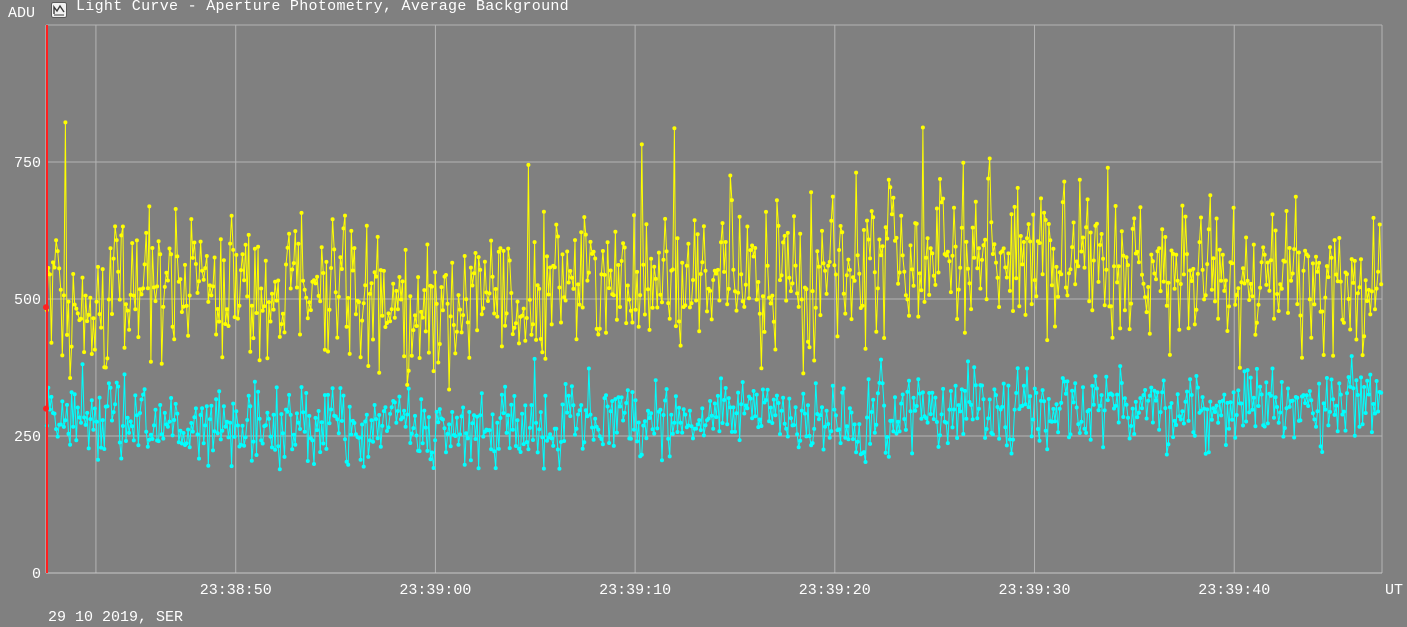 Image resolution: width=1407 pixels, height=627 pixels. What do you see at coordinates (45, 299) in the screenshot?
I see `time-cursor` at bounding box center [45, 299].